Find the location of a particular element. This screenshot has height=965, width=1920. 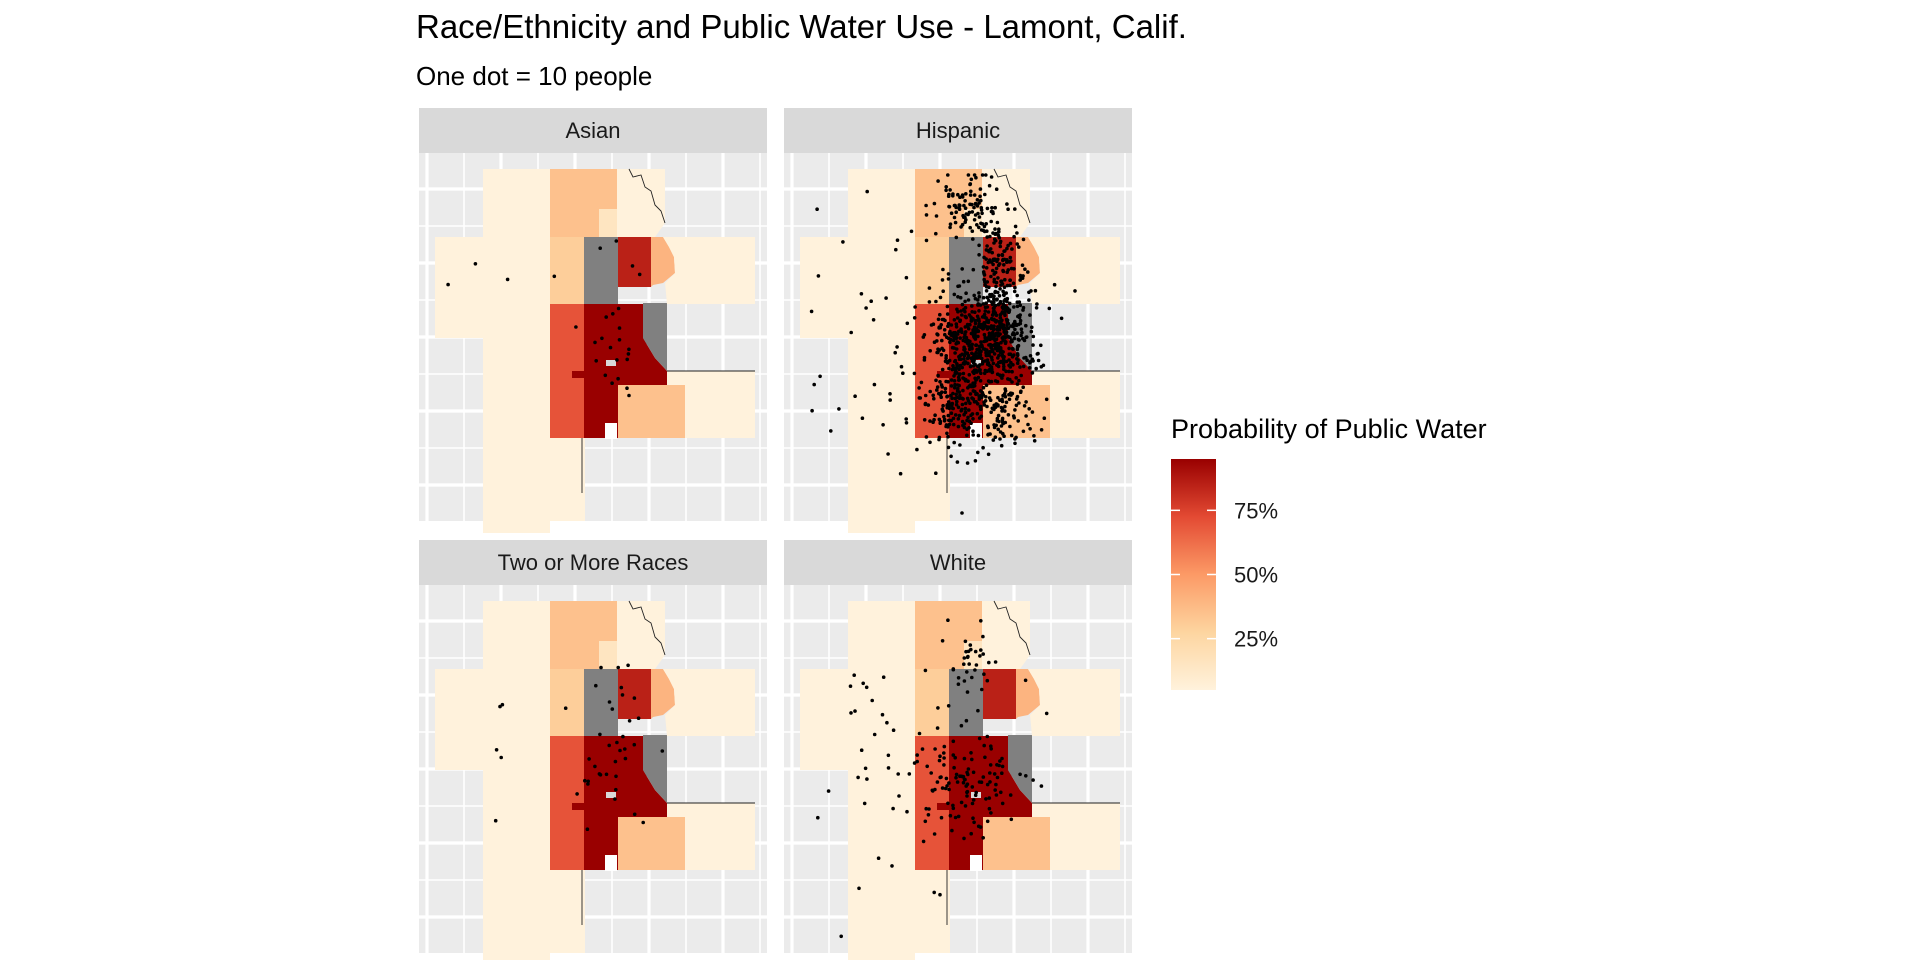

tract-north-notch is located at coordinates (608, 655).